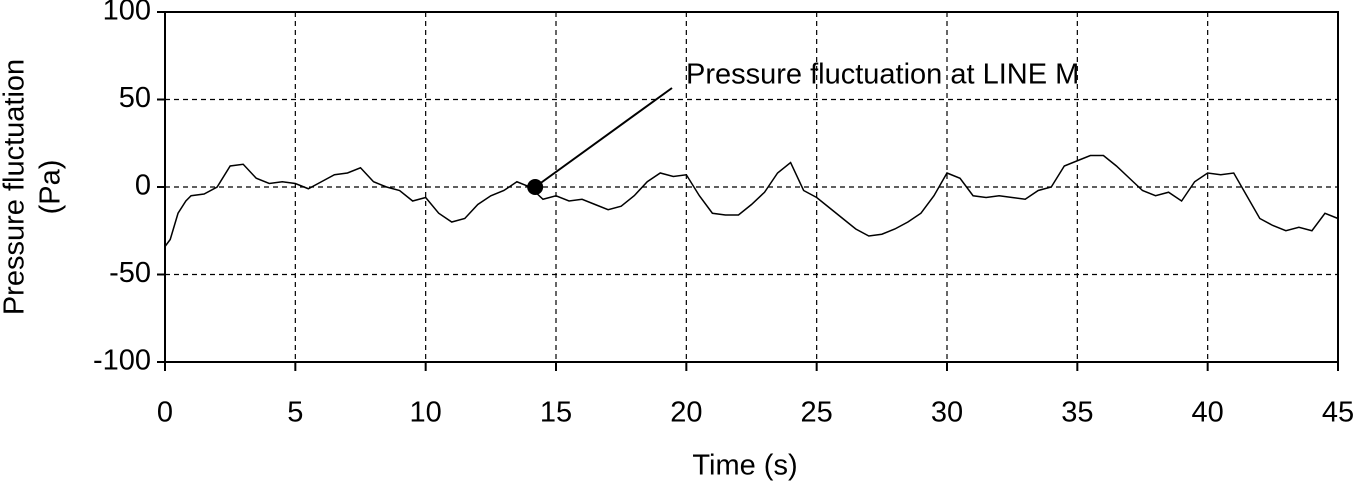  I want to click on y-tick-label: 0, so click(143, 186).